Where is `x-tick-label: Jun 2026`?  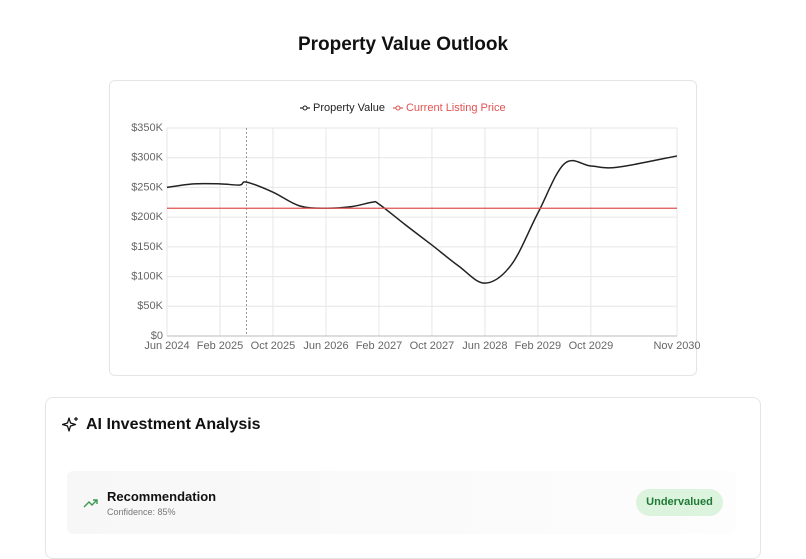
x-tick-label: Jun 2026 is located at coordinates (325, 346).